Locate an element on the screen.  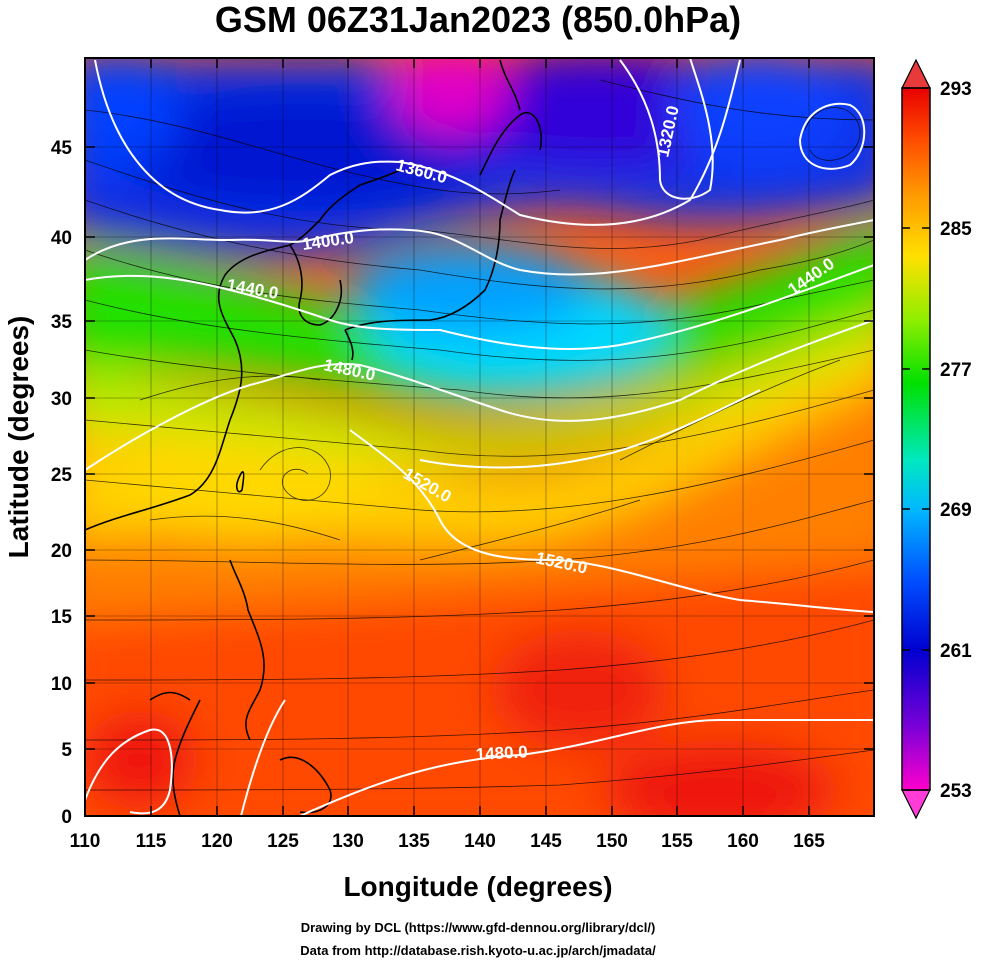
y-tick-label: 15 is located at coordinates (62, 617).